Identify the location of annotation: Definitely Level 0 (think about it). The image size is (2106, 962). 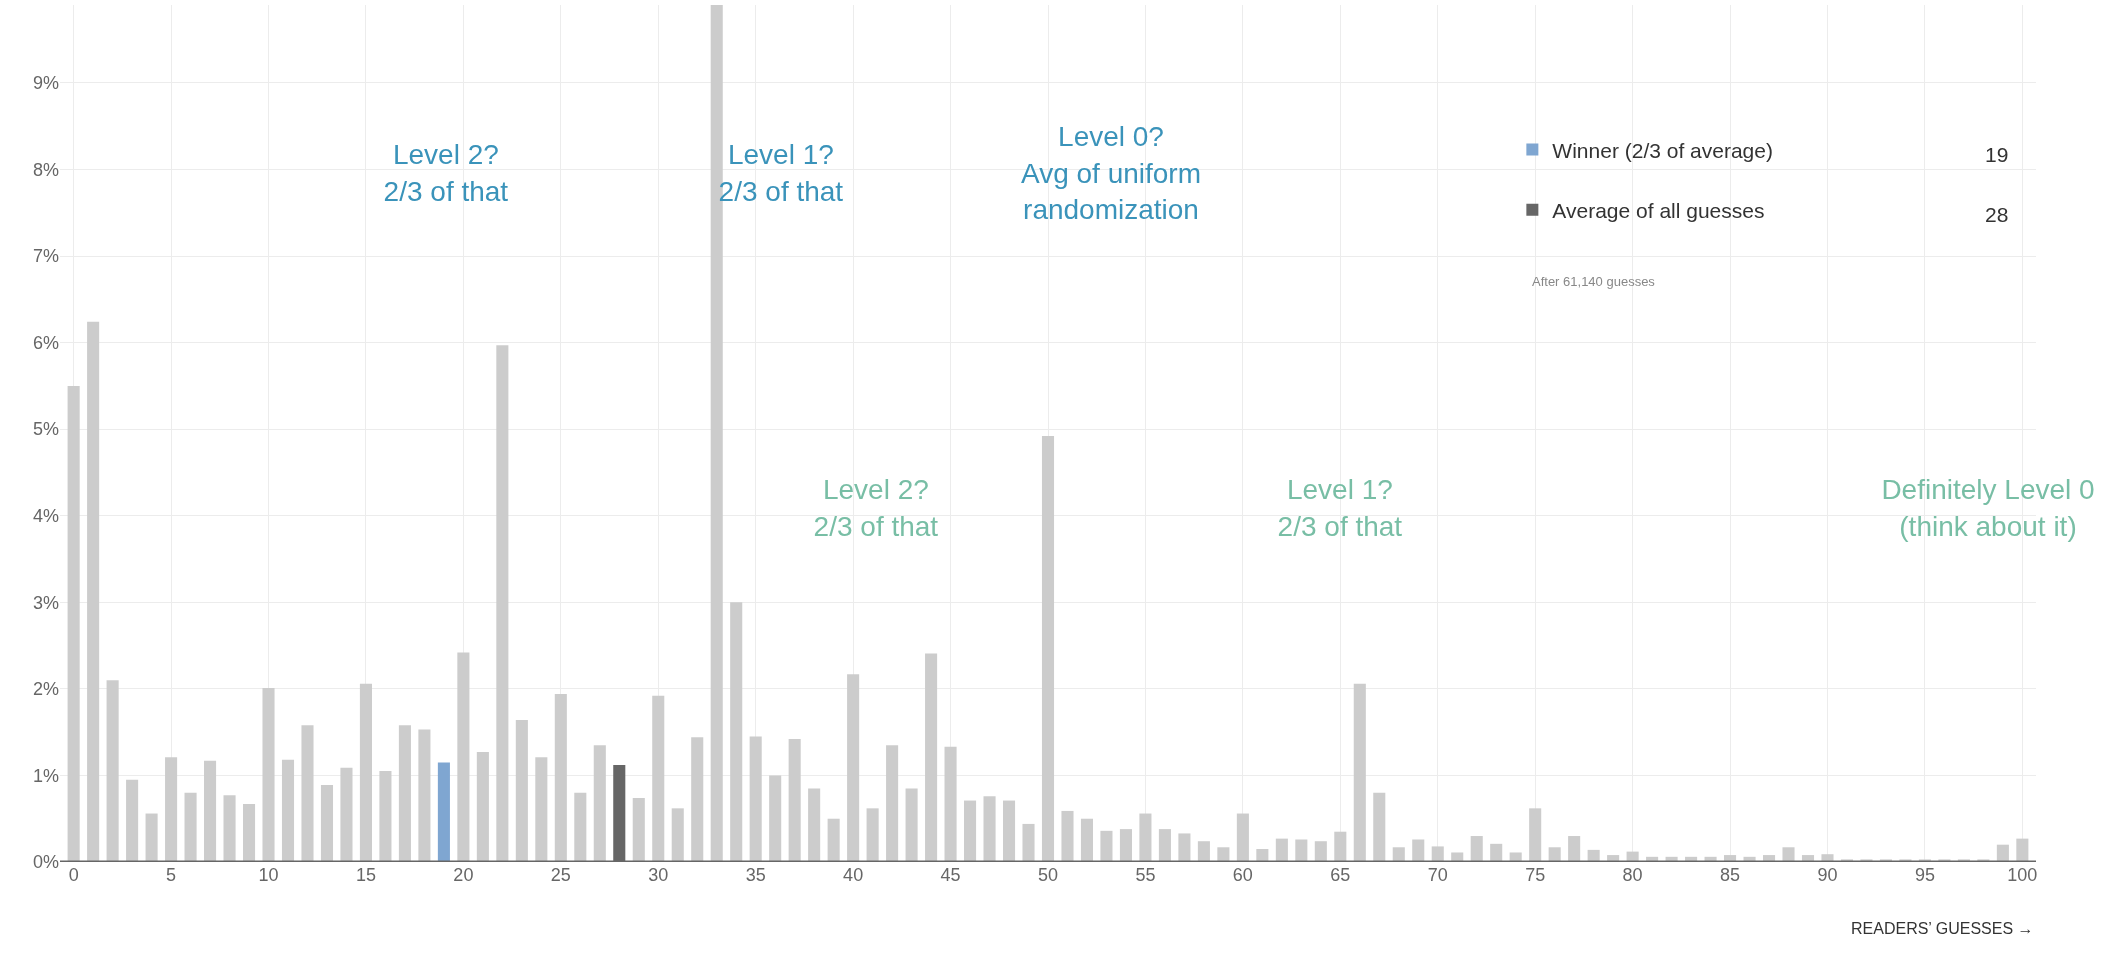
(1988, 508).